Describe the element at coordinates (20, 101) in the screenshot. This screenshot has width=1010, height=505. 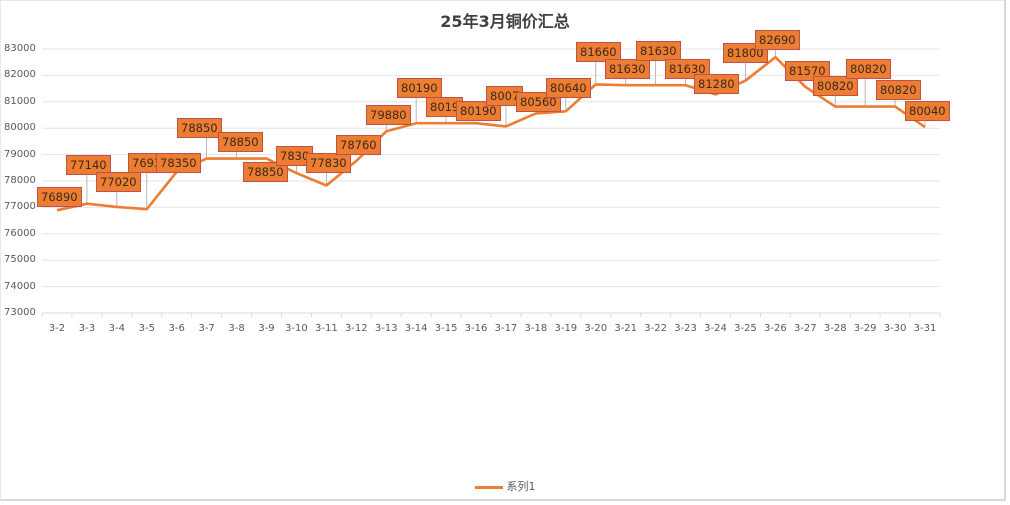
I see `y-tick-label: 81000` at that location.